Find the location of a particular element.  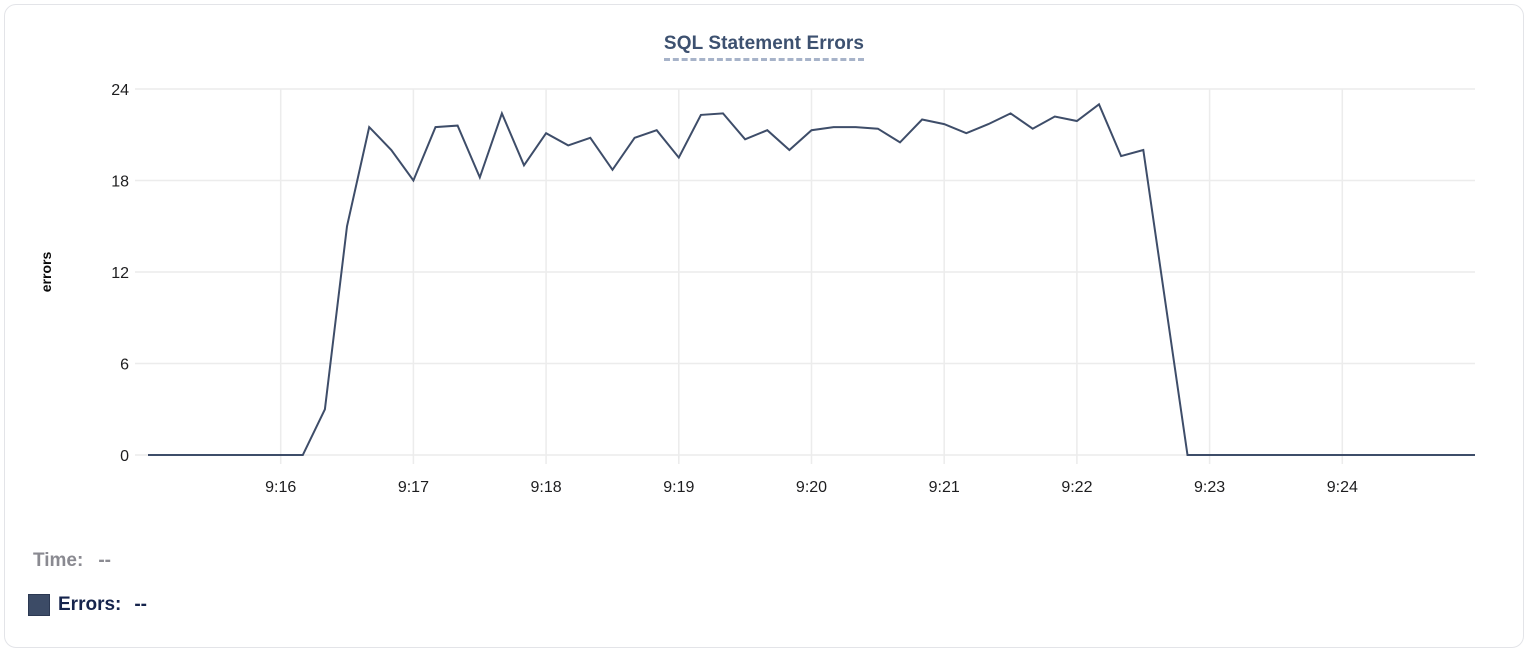

chart-title: SQL Statement Errors is located at coordinates (764, 47).